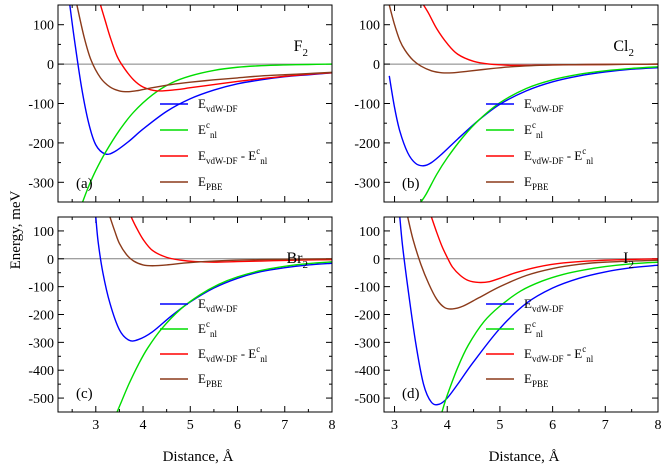 The width and height of the screenshot is (664, 467). What do you see at coordinates (198, 457) in the screenshot?
I see `x-axis-label-left: Distance, Å` at bounding box center [198, 457].